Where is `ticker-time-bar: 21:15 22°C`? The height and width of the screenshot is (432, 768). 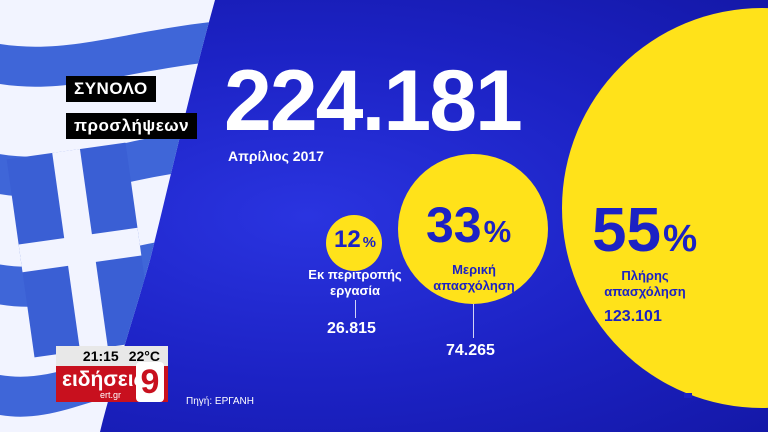 ticker-time-bar: 21:15 22°C is located at coordinates (112, 356).